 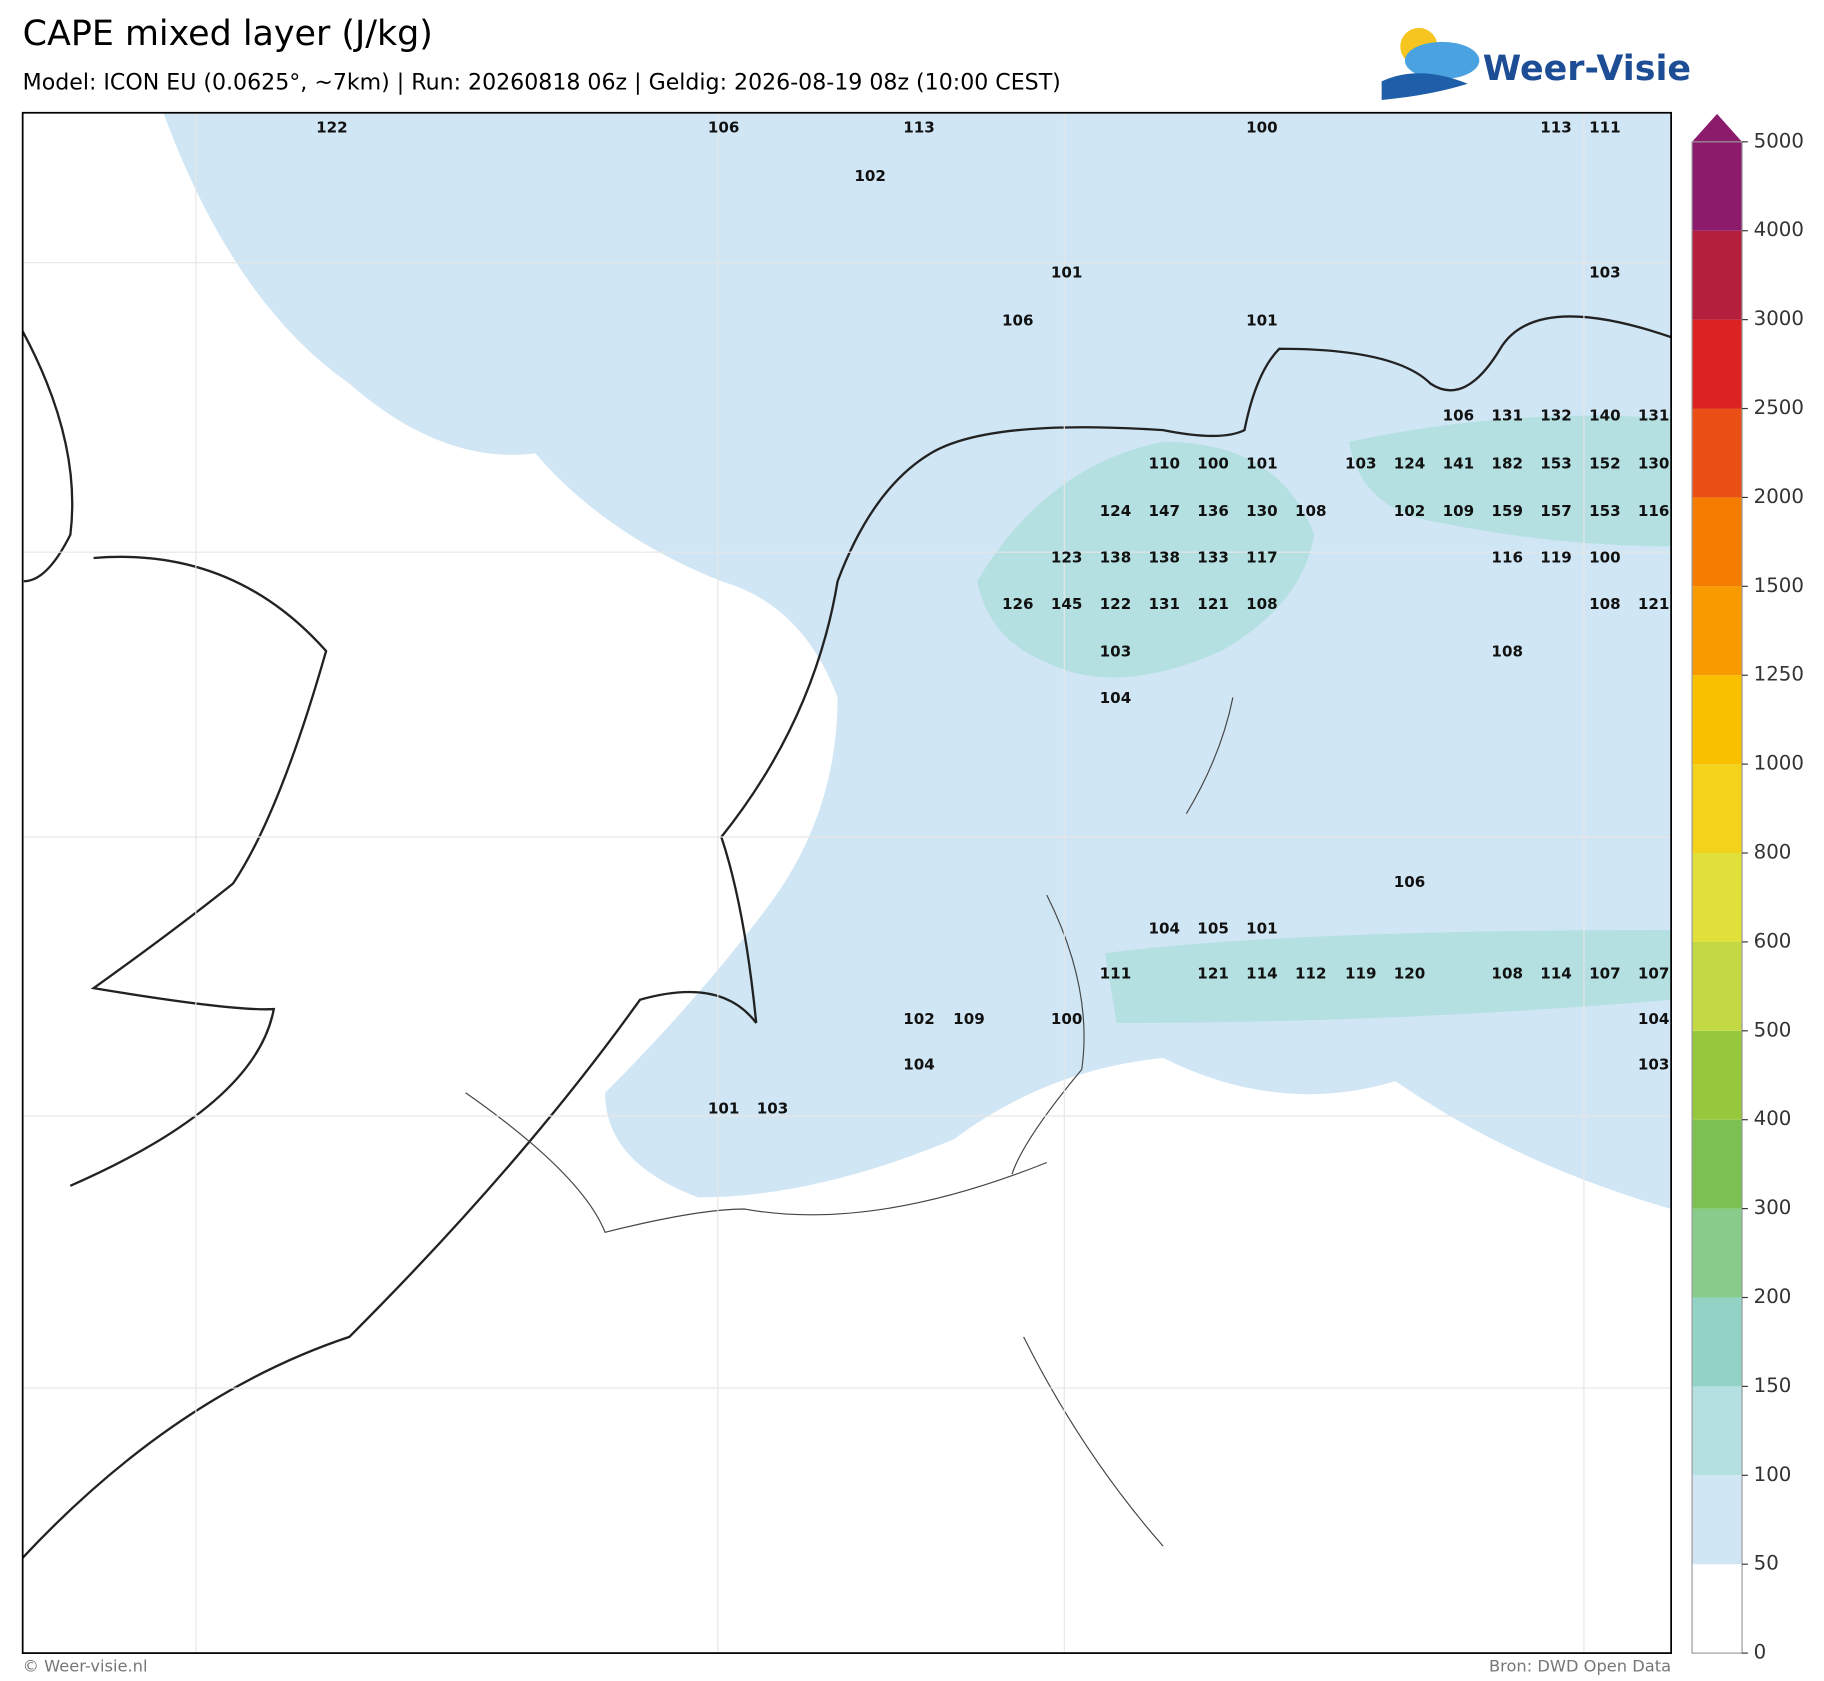 I want to click on cape-value: 147, so click(x=1164, y=511).